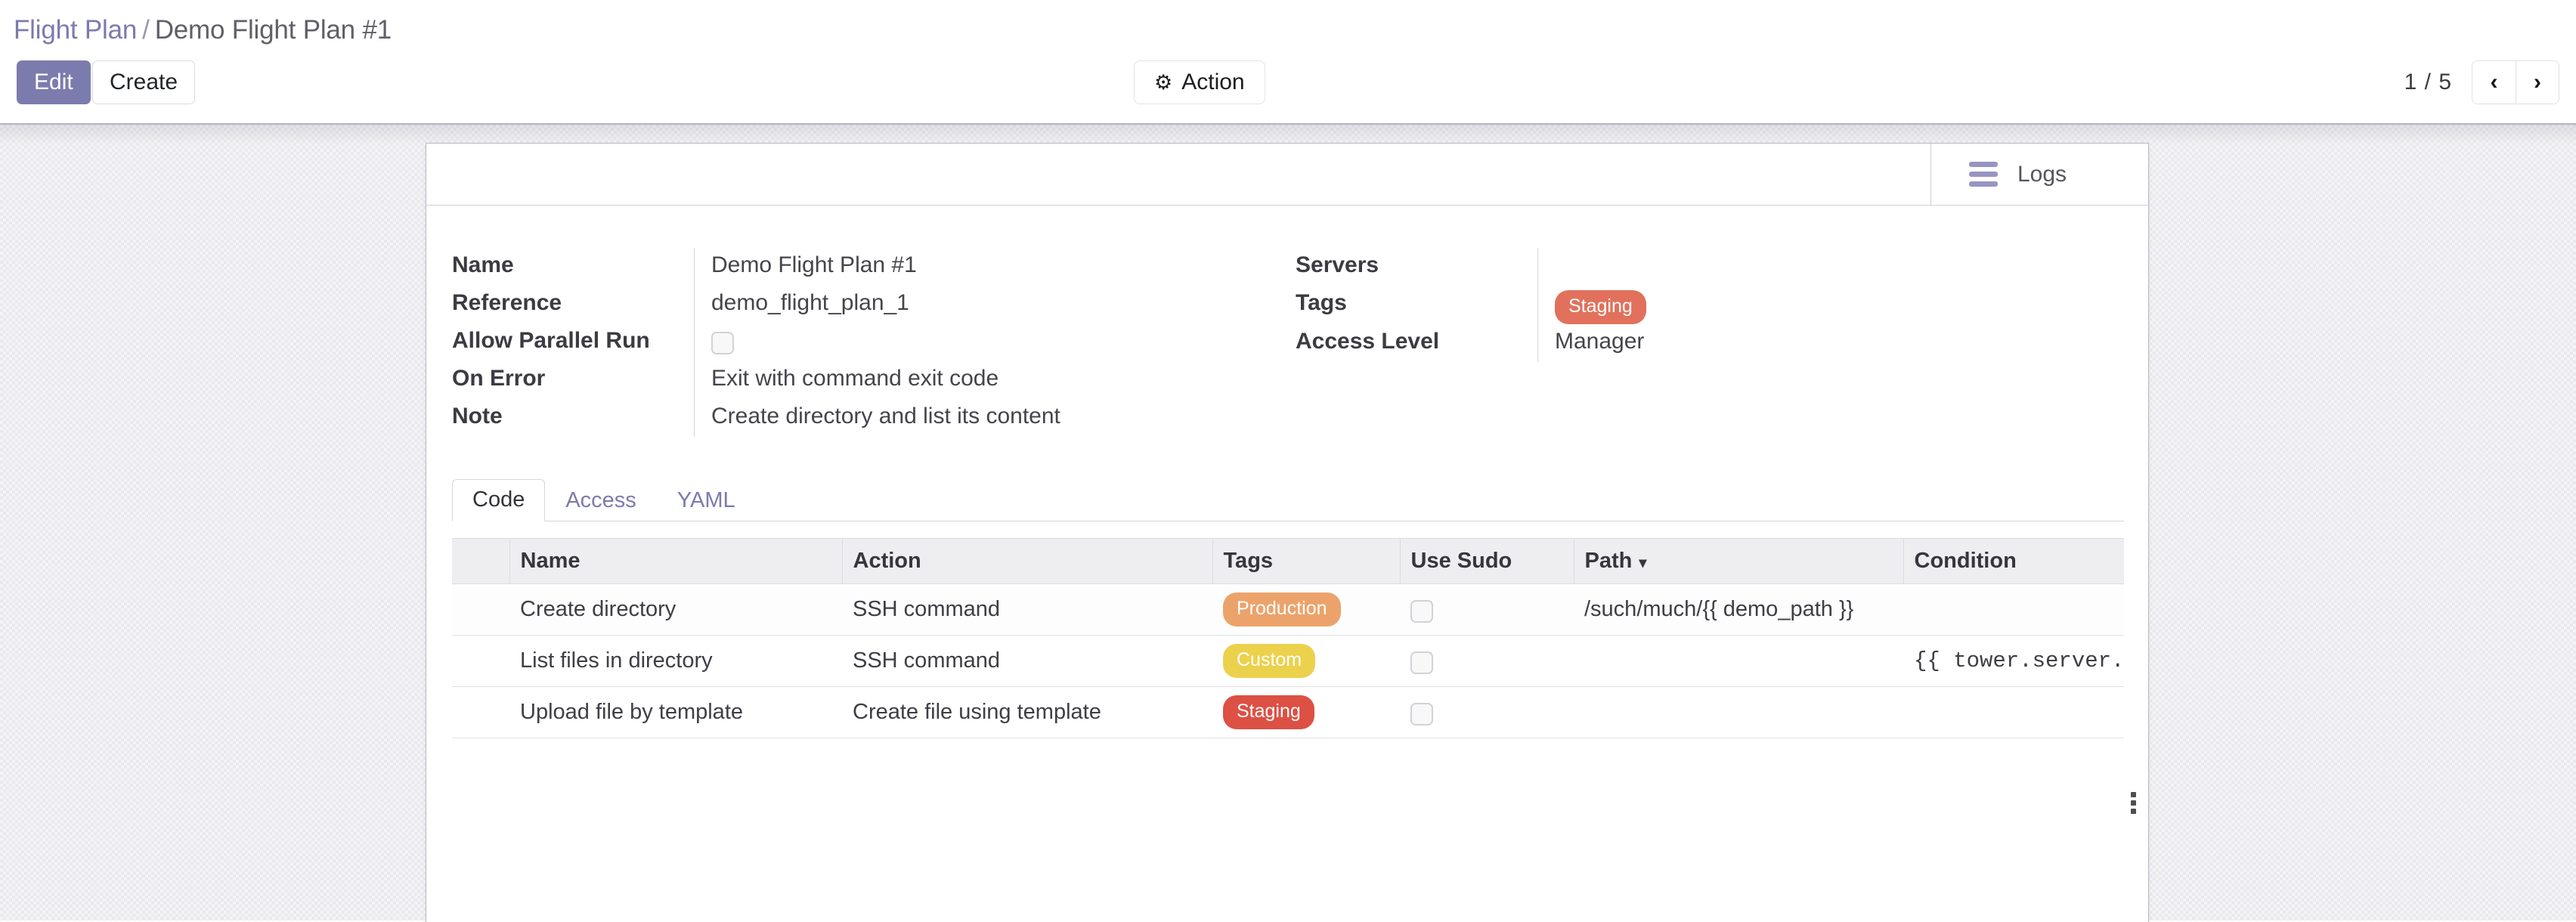  I want to click on breadcrumb: Flight Plan / Demo Flight Plan #1, so click(203, 30).